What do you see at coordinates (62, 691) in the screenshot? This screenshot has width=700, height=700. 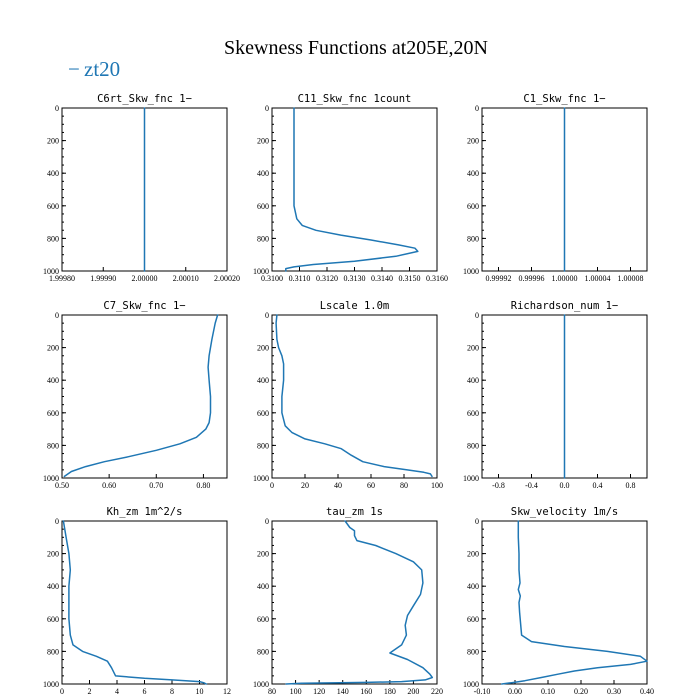 I see `x-tick-label: 0` at bounding box center [62, 691].